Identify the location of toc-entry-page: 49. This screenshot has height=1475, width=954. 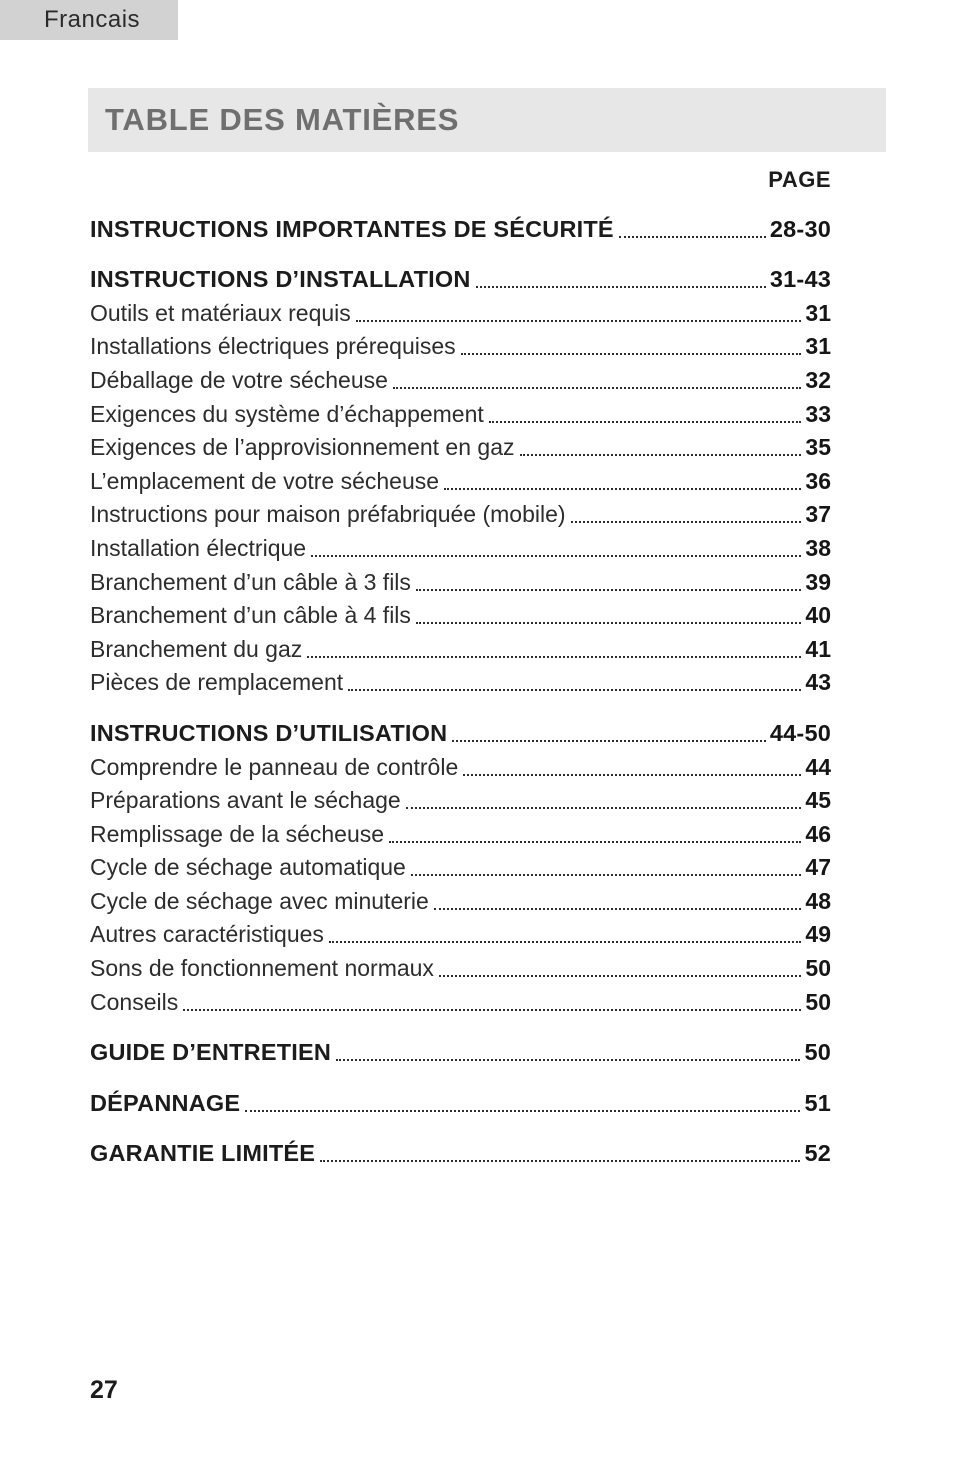
(818, 934).